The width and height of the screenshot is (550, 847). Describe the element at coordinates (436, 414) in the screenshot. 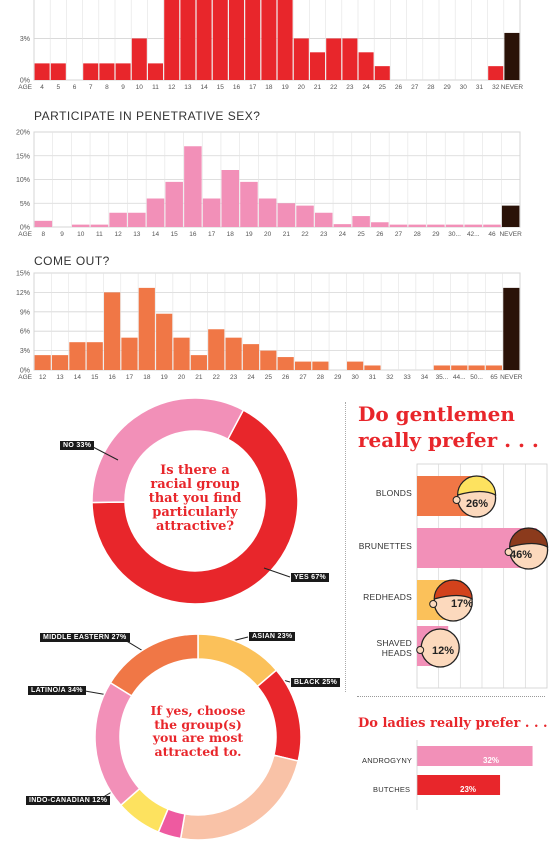

I see `gentlemen-title-line1: Do gentlemen` at that location.